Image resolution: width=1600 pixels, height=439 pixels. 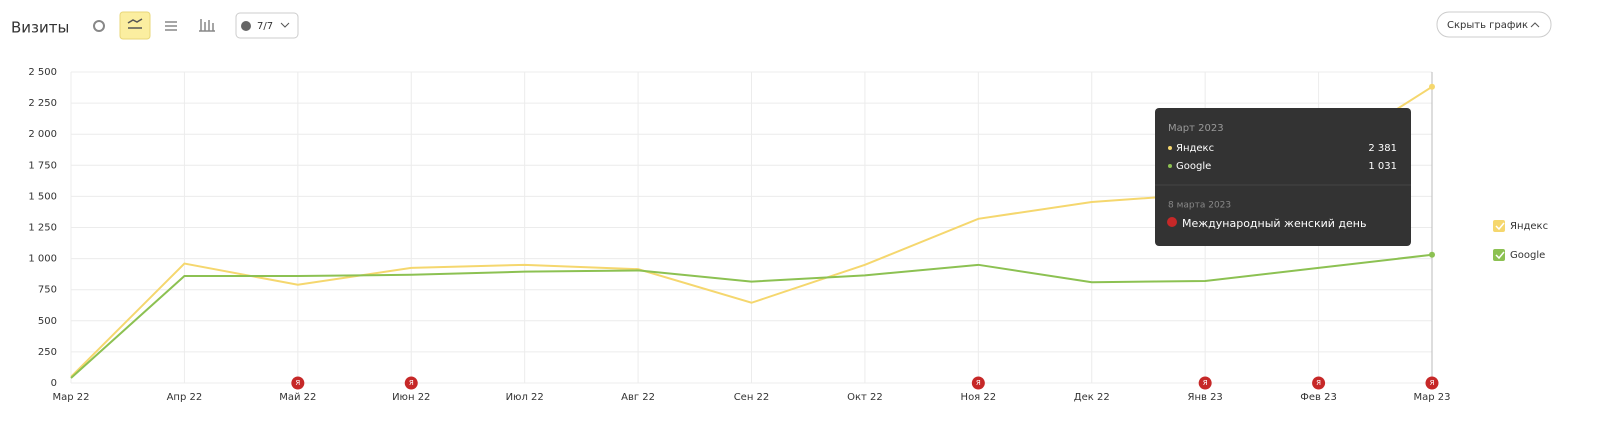 What do you see at coordinates (1196, 128) in the screenshot?
I see `tooltip-title: Март 2023` at bounding box center [1196, 128].